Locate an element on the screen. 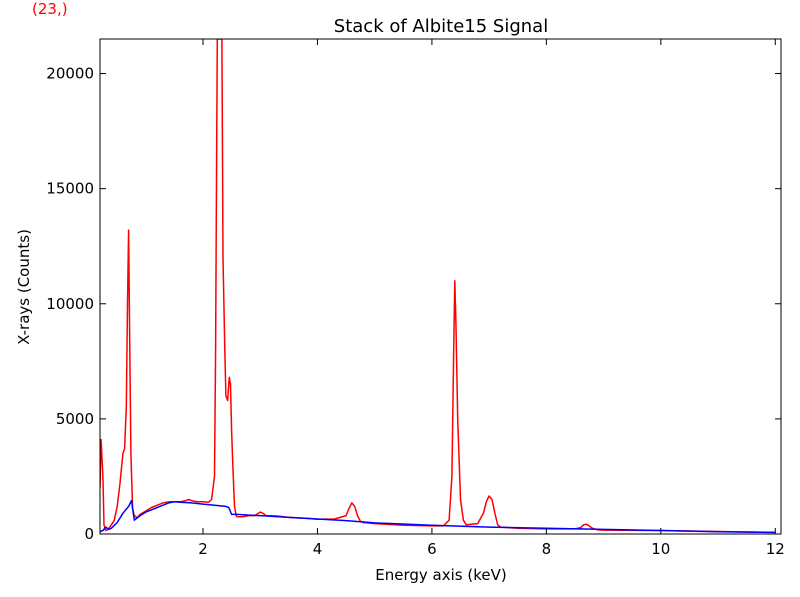  x-tick-label: 8 is located at coordinates (547, 549).